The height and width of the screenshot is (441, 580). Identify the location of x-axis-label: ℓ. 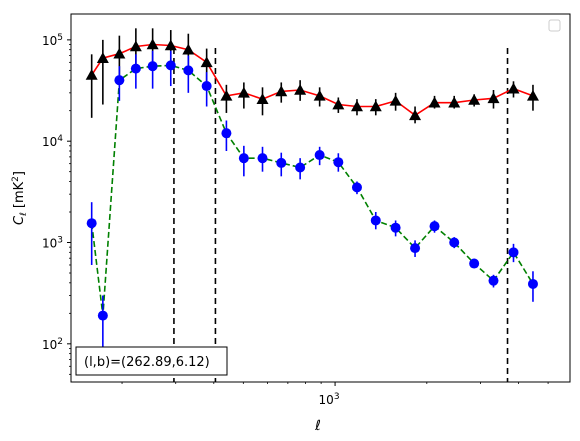
(317, 426).